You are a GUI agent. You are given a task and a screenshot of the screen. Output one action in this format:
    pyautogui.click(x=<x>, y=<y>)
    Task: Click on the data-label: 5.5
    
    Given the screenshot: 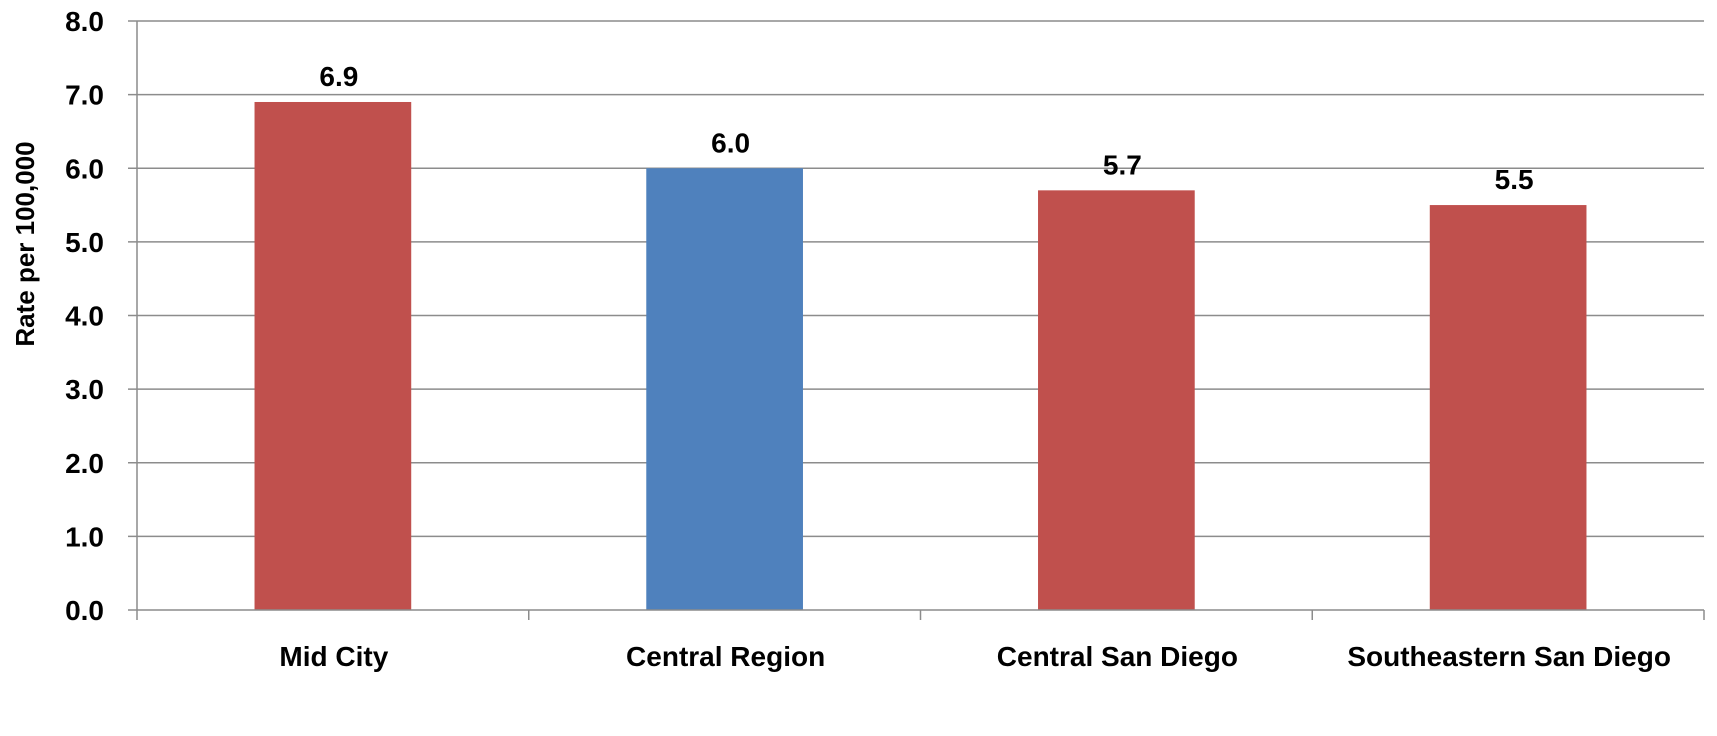 What is the action you would take?
    pyautogui.click(x=1514, y=179)
    